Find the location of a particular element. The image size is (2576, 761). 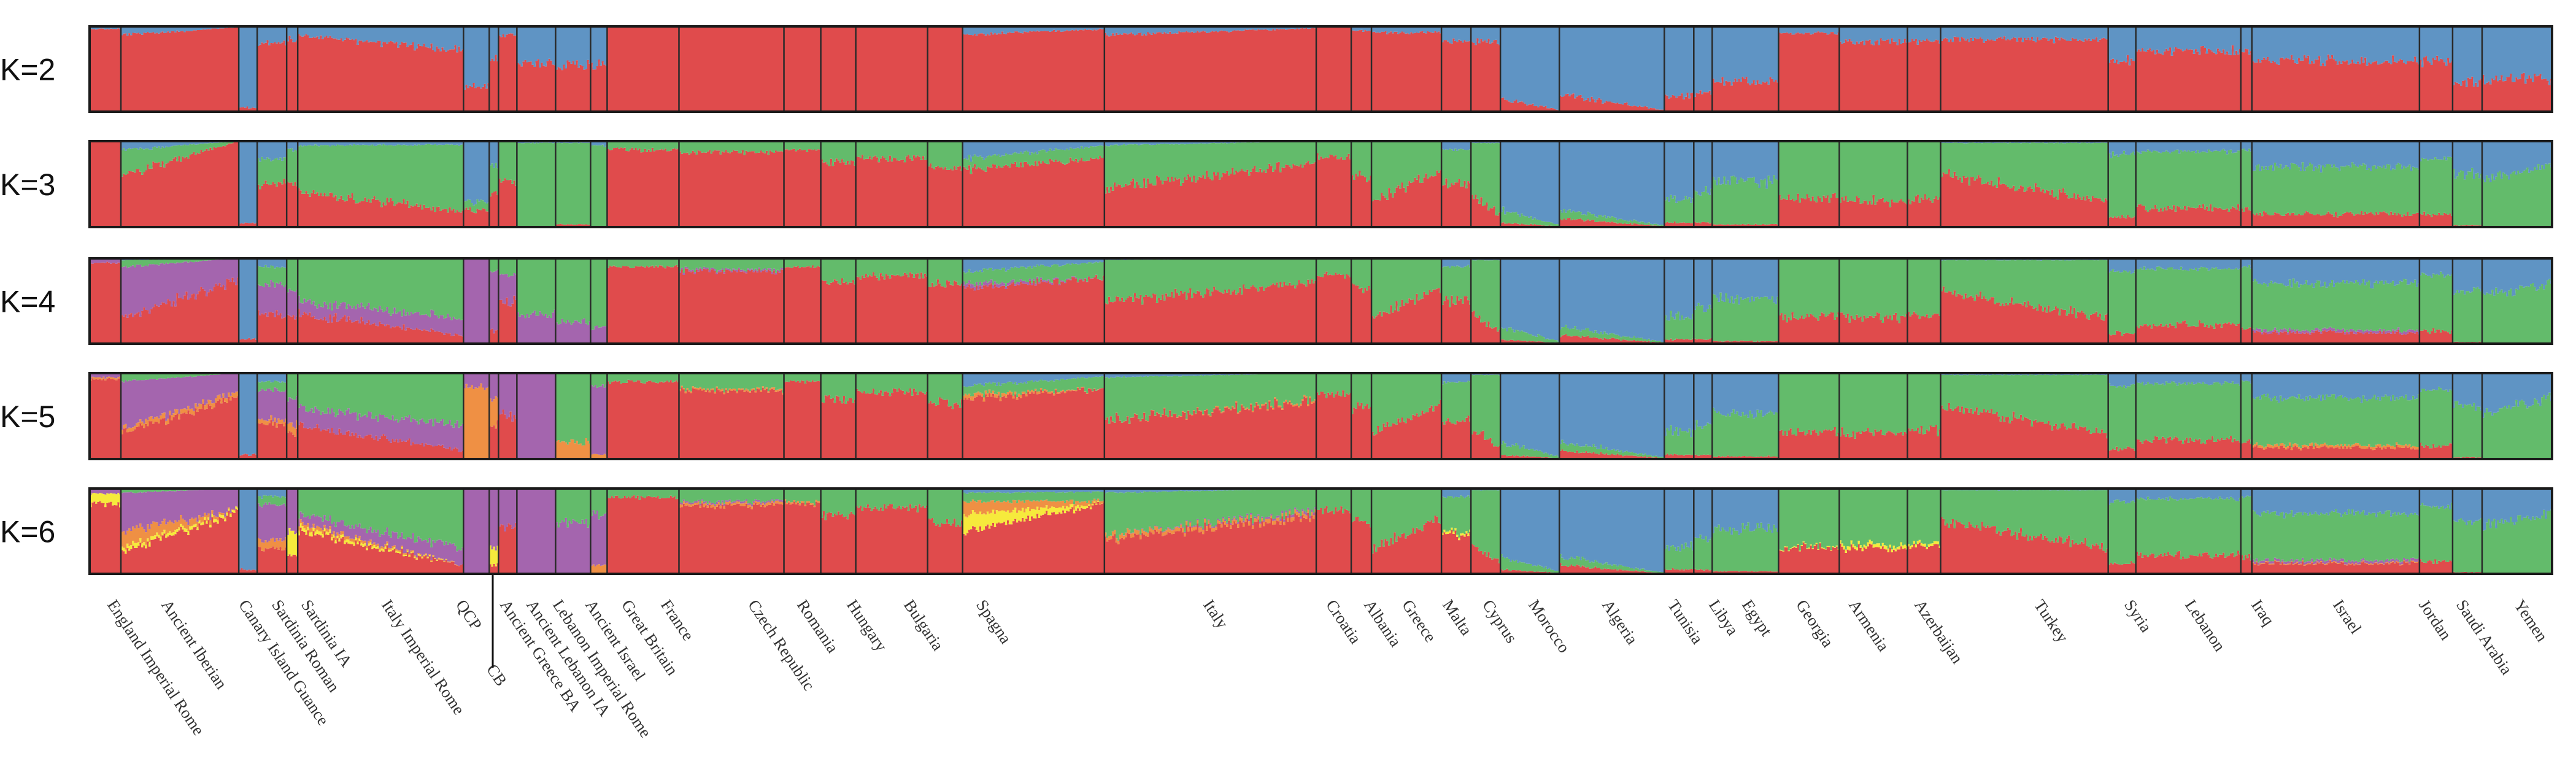

k5-malta-component-g is located at coordinates (1456, 403).